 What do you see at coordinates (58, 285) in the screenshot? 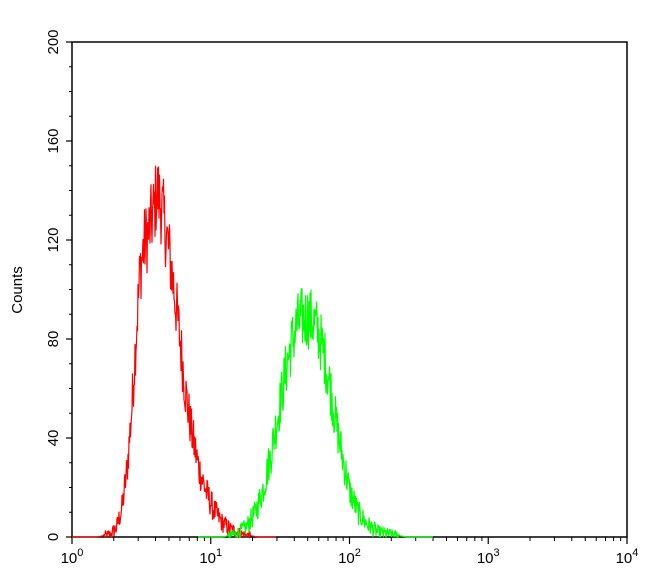
I see `y-axis-ticks: 0 40 80 120 160 200` at bounding box center [58, 285].